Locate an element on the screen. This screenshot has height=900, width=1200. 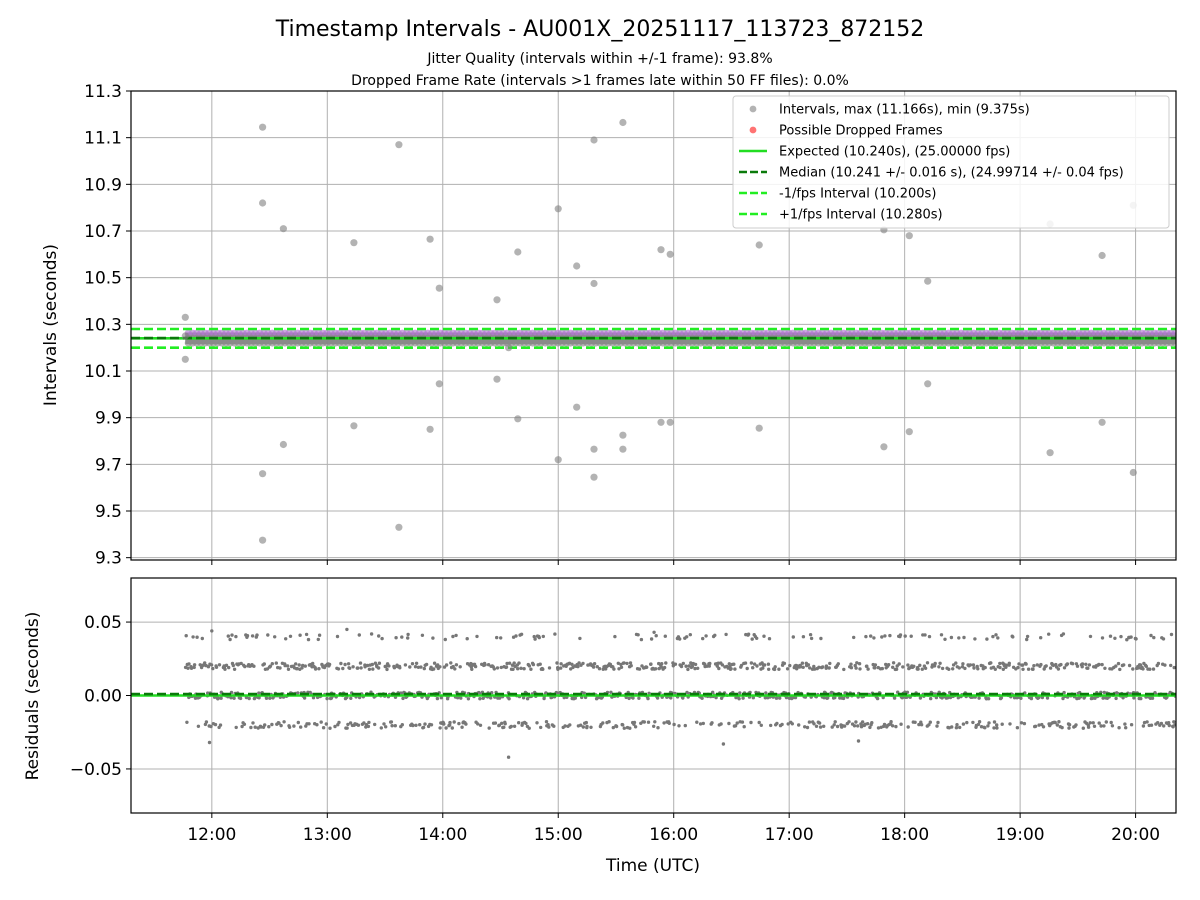
residuals-ytick-label-2: 0.05 is located at coordinates (103, 623).